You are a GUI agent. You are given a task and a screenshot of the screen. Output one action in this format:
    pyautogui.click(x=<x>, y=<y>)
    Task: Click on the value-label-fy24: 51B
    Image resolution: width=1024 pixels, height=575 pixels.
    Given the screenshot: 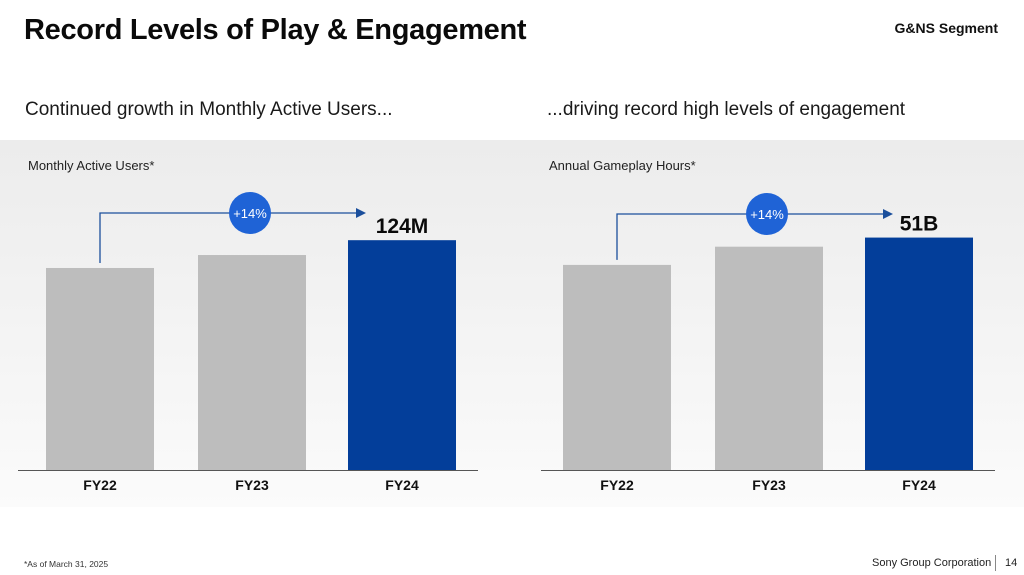 What is the action you would take?
    pyautogui.click(x=919, y=224)
    